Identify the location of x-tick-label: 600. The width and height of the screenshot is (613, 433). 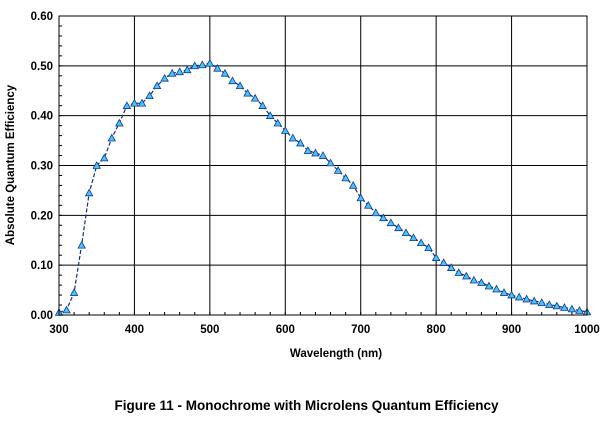
(285, 330).